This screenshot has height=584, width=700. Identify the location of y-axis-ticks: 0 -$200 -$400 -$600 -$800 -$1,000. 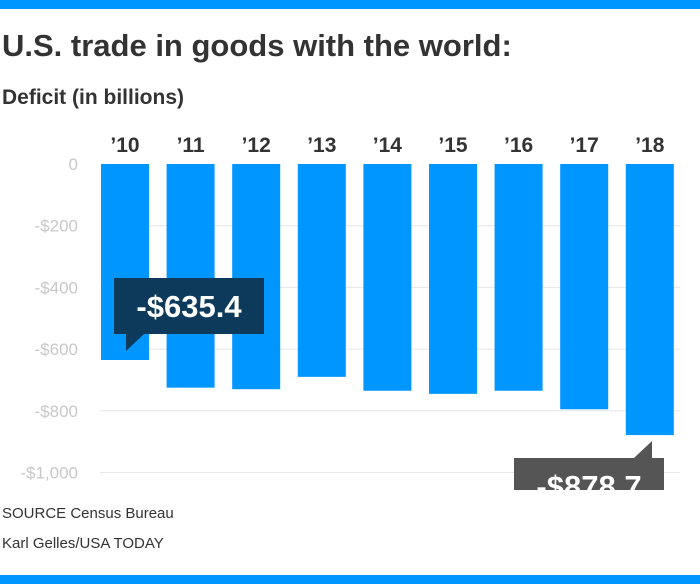
(49, 319).